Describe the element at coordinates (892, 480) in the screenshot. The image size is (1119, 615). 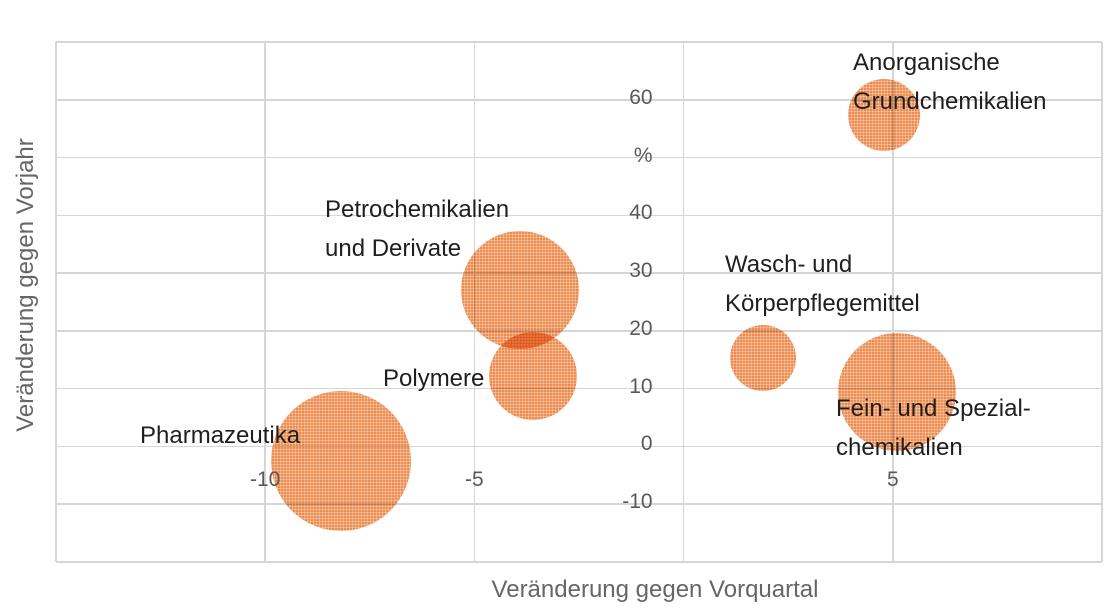
I see `x-tick-label: 5` at that location.